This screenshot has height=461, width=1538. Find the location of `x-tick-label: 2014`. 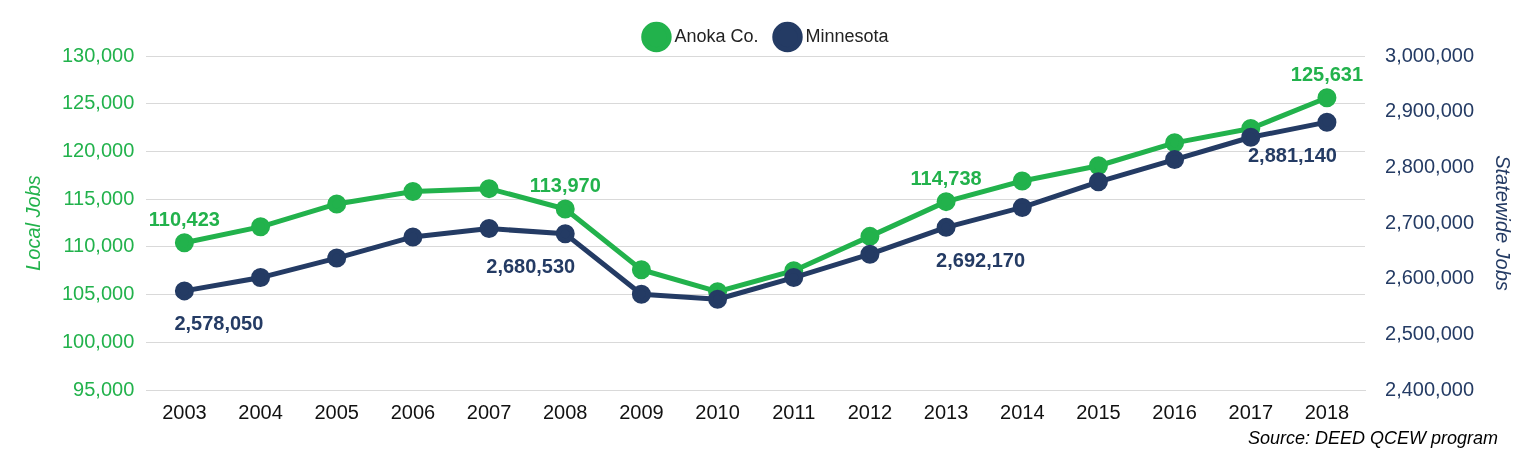

x-tick-label: 2014 is located at coordinates (1022, 411).